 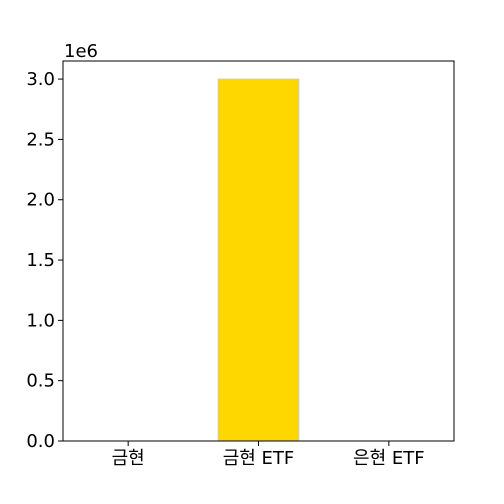 What do you see at coordinates (40, 139) in the screenshot?
I see `y-tick-label: 2.5` at bounding box center [40, 139].